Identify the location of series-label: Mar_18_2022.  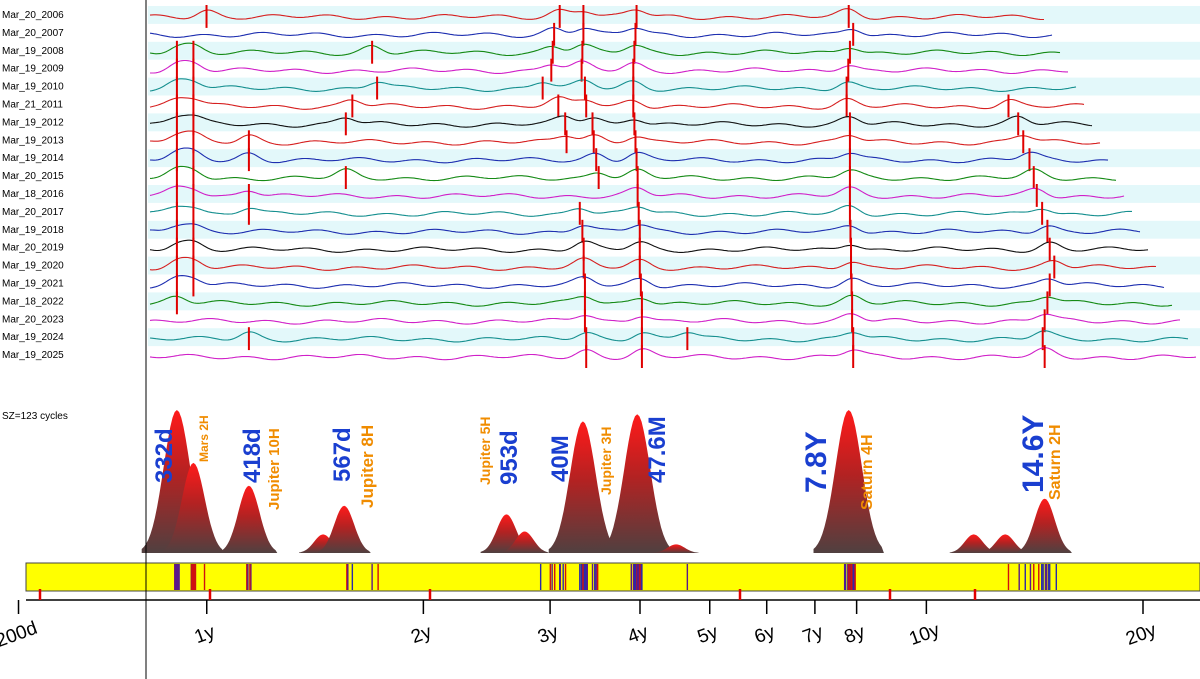
(33, 301).